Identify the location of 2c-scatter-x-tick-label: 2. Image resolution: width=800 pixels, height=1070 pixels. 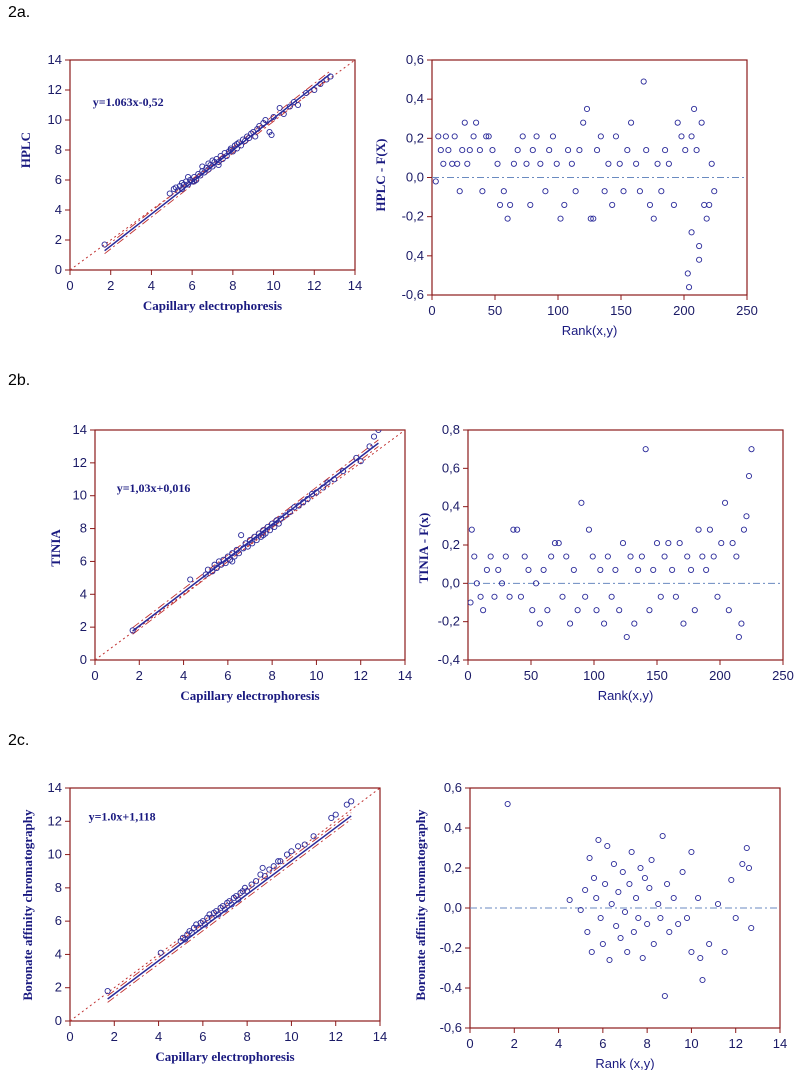
(114, 1036).